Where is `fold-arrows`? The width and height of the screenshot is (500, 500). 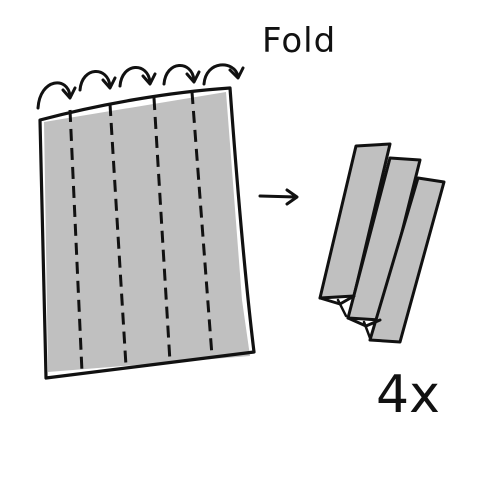
fold-arrows is located at coordinates (140, 86).